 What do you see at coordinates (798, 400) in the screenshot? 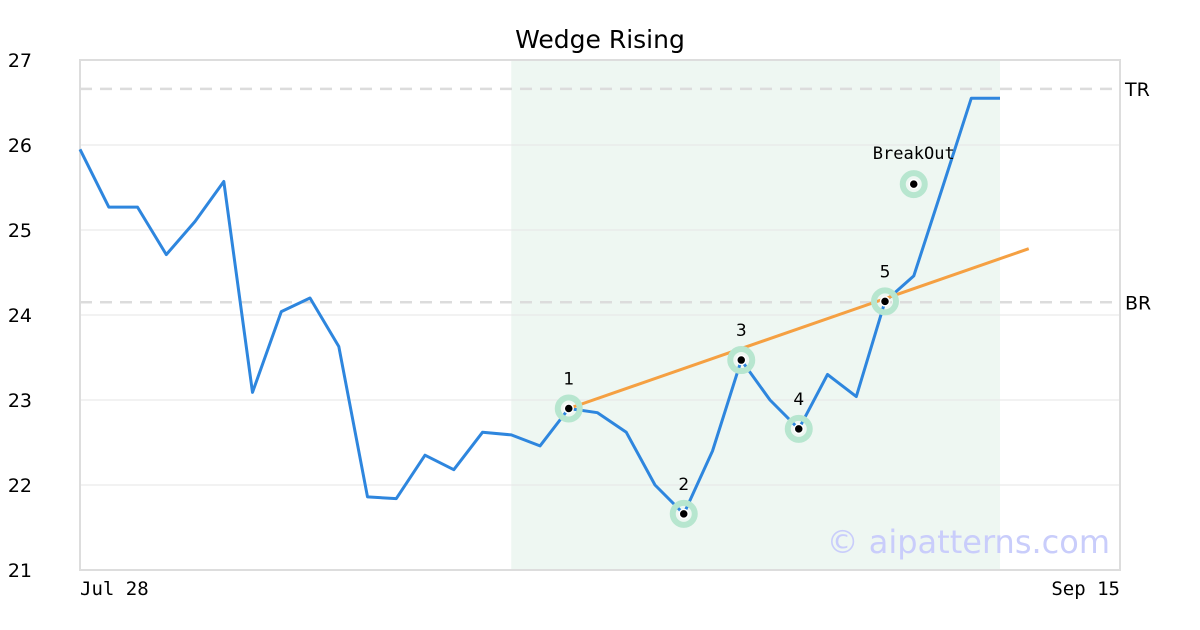
I see `pattern-point-label: 4` at bounding box center [798, 400].